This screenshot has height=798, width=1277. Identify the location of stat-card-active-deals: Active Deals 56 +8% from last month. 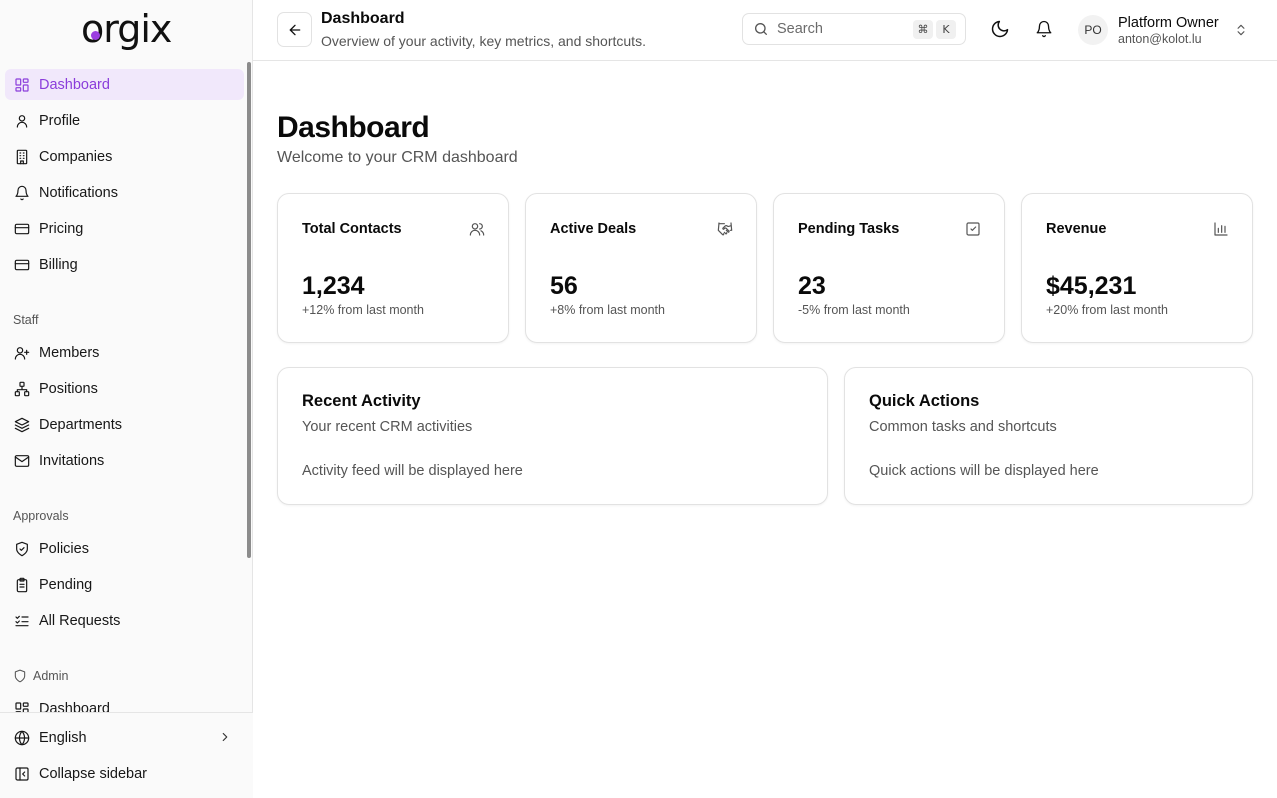
(641, 268).